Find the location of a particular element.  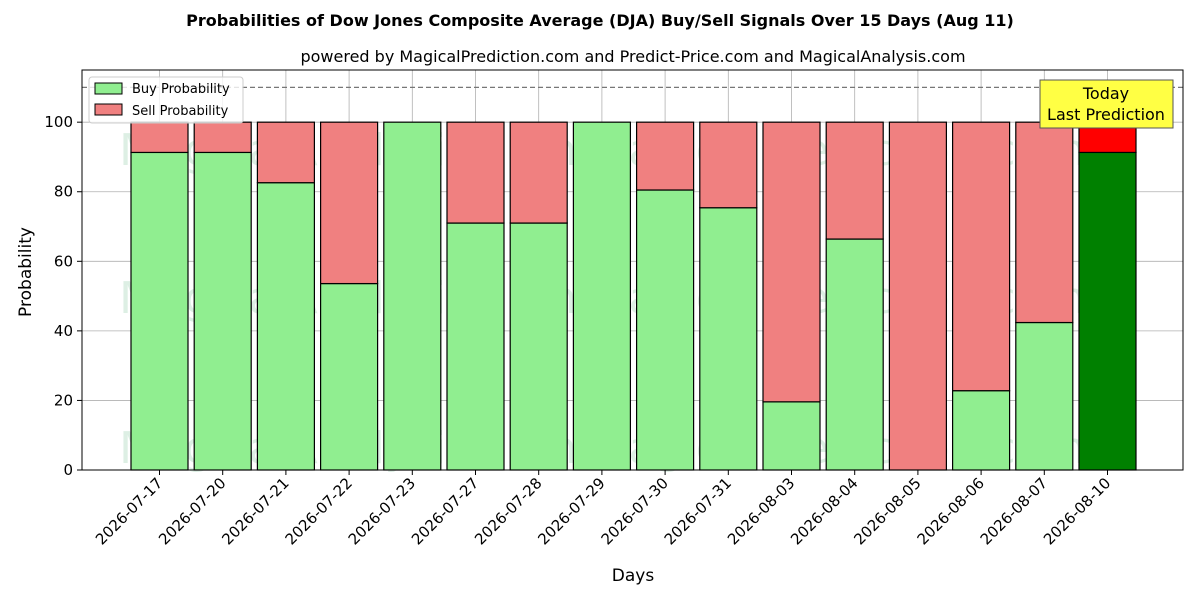

today-annotation: Today Last Prediction is located at coordinates (1106, 104).